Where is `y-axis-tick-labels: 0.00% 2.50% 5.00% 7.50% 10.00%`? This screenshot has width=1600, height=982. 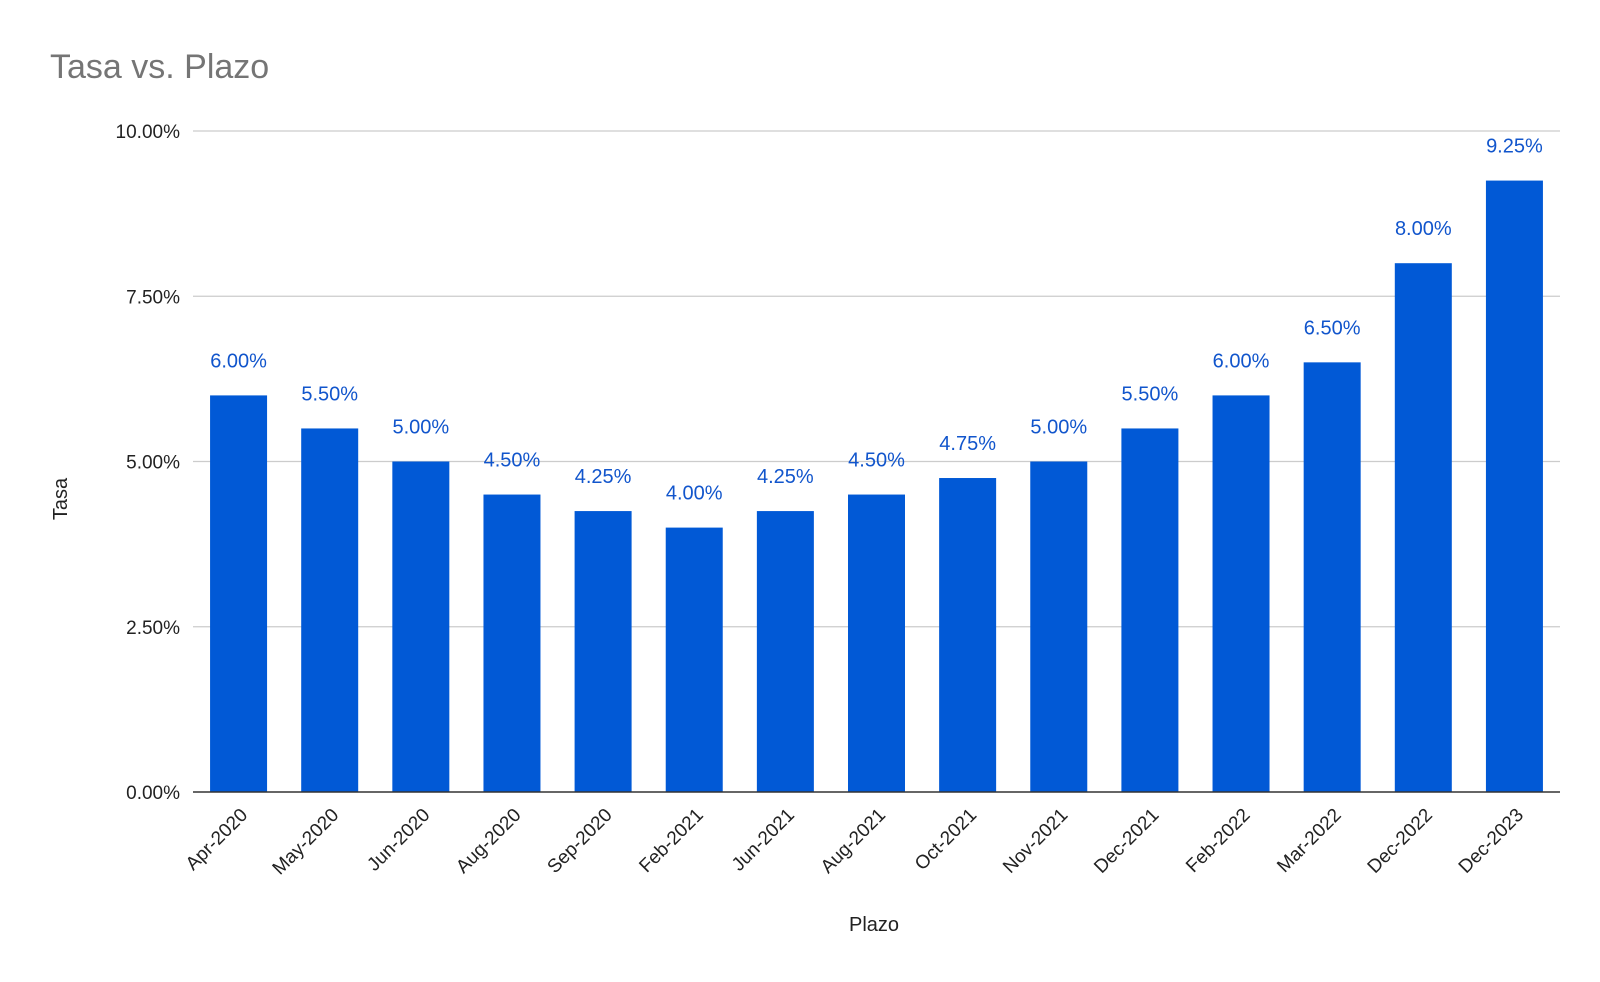 y-axis-tick-labels: 0.00% 2.50% 5.00% 7.50% 10.00% is located at coordinates (148, 463).